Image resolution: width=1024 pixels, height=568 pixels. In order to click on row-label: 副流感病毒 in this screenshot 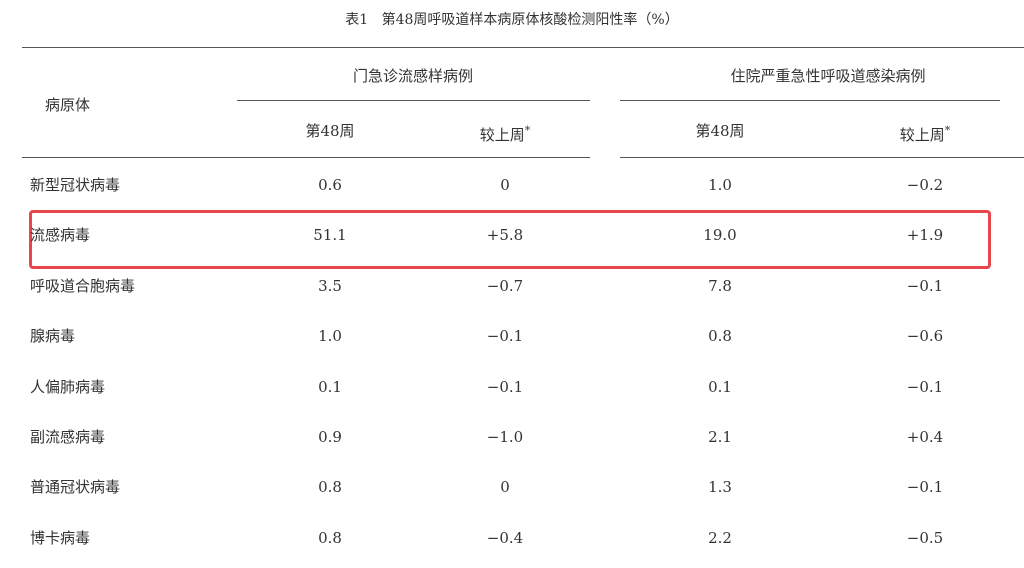, I will do `click(68, 437)`.